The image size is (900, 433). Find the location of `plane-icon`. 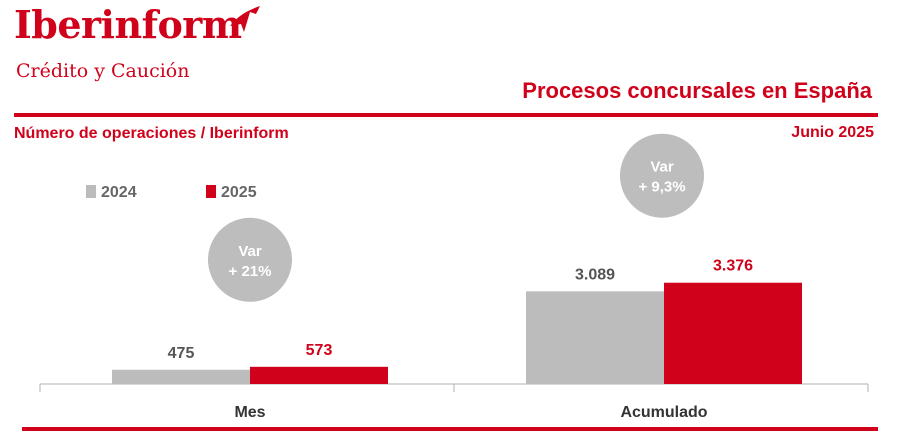

plane-icon is located at coordinates (245, 19).